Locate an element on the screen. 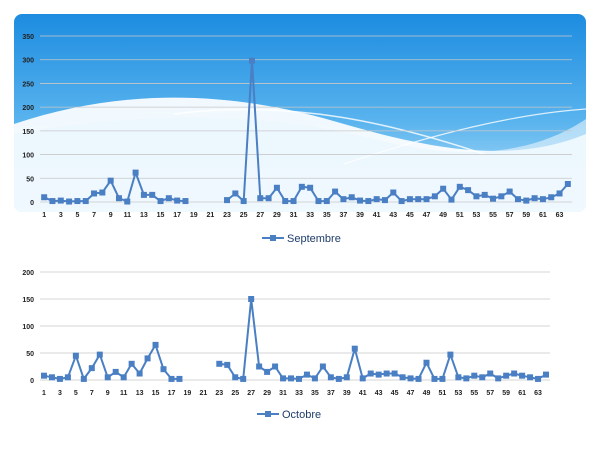 This screenshot has width=600, height=450. x-tick-label: 25 is located at coordinates (235, 393).